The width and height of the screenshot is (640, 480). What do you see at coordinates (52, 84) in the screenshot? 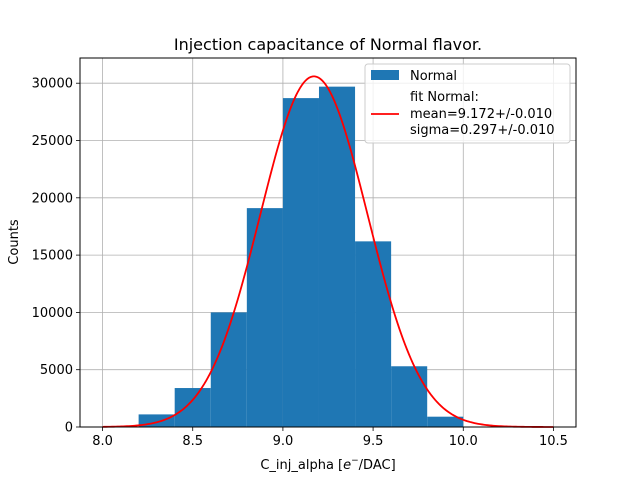
I see `y-tick-label: 30000` at bounding box center [52, 84].